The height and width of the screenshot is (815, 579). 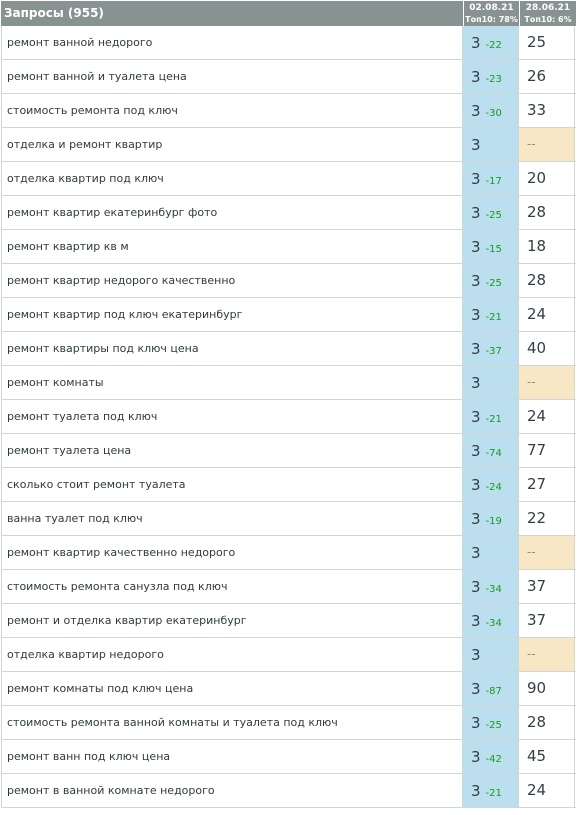 I want to click on current-position-cell: 3 -87, so click(x=491, y=688).